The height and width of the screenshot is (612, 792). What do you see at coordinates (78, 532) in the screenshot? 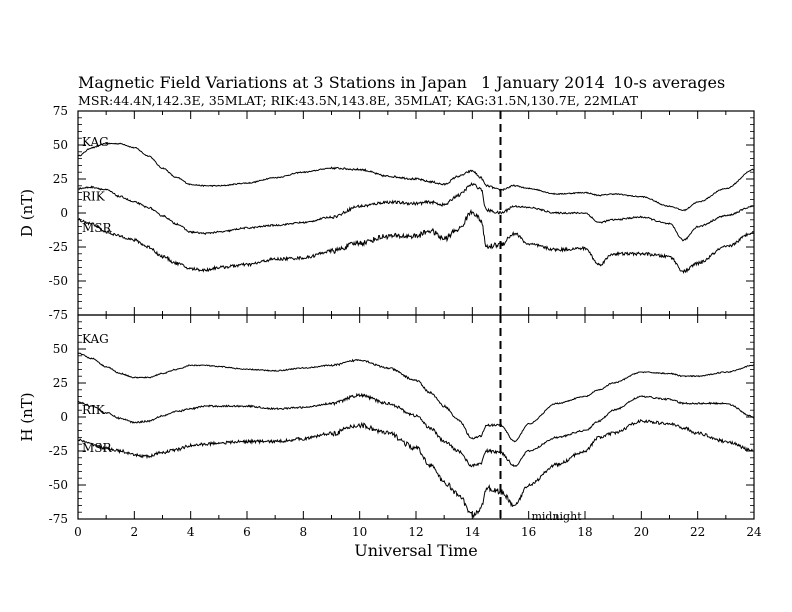
I see `x-tick-label: 0` at bounding box center [78, 532].